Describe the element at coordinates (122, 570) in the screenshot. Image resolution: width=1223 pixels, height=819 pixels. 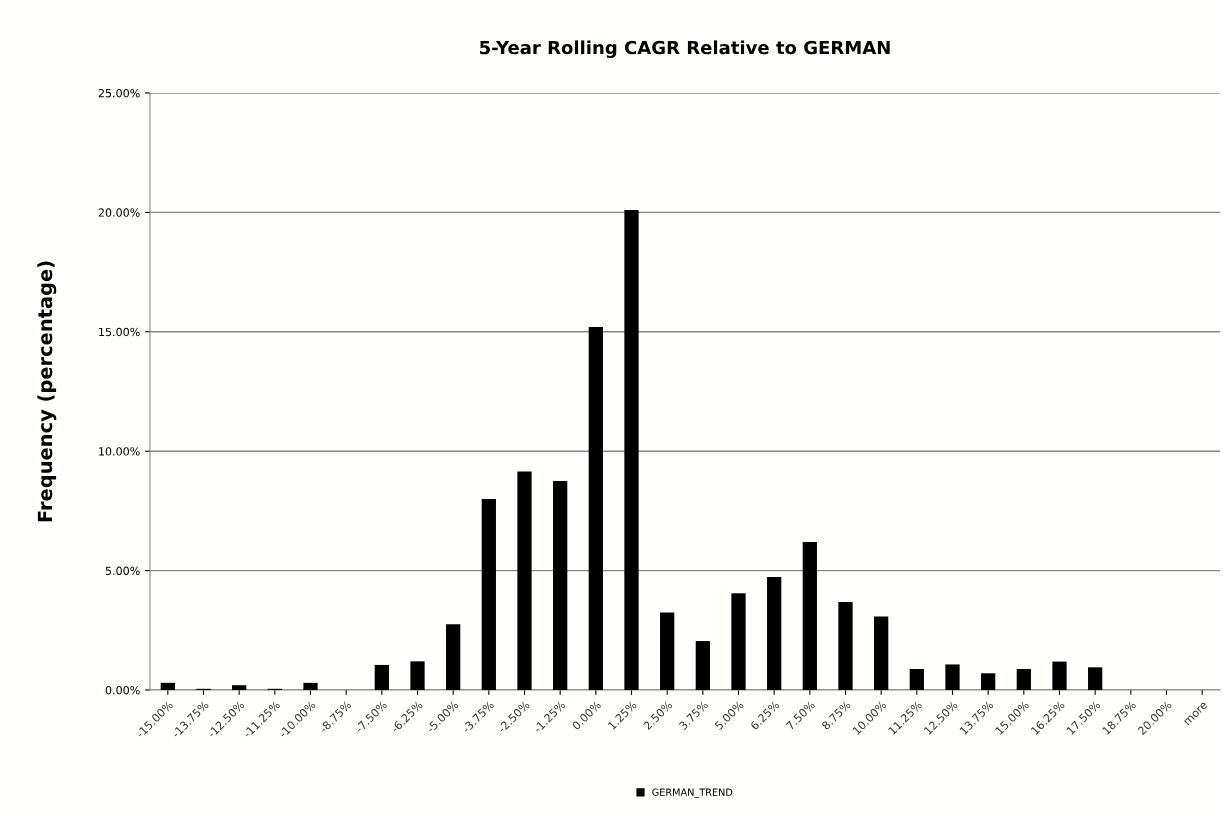
I see `y-tick-label: 5.00%` at that location.